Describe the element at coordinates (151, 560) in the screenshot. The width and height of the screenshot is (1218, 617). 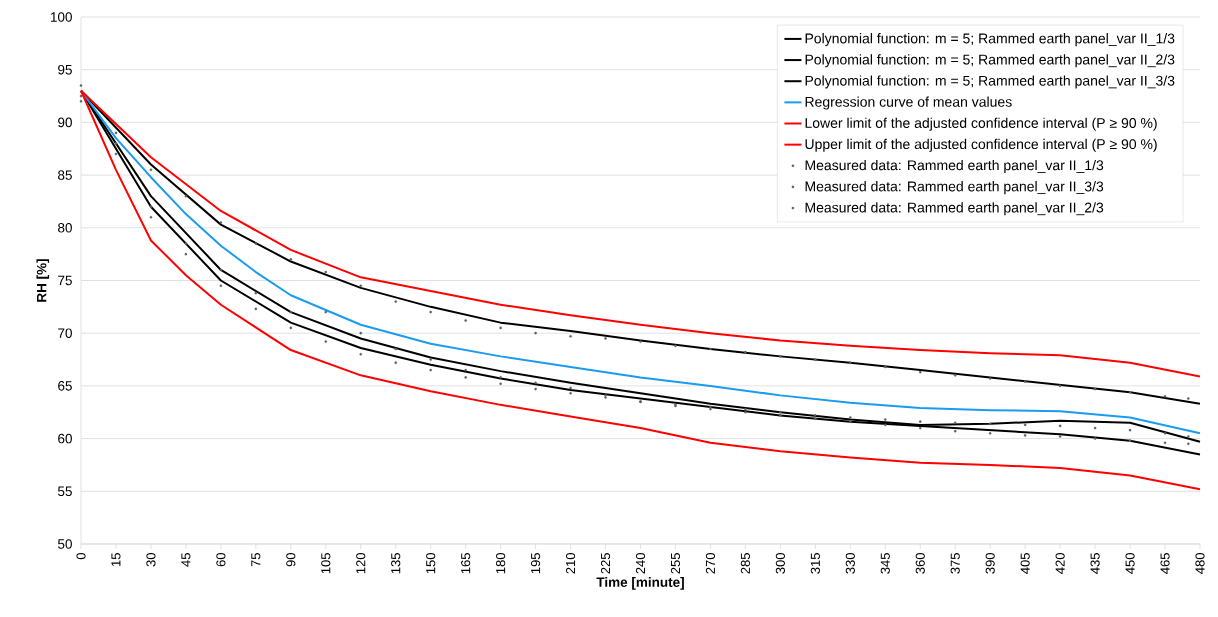
I see `x-tick-label: 30` at that location.